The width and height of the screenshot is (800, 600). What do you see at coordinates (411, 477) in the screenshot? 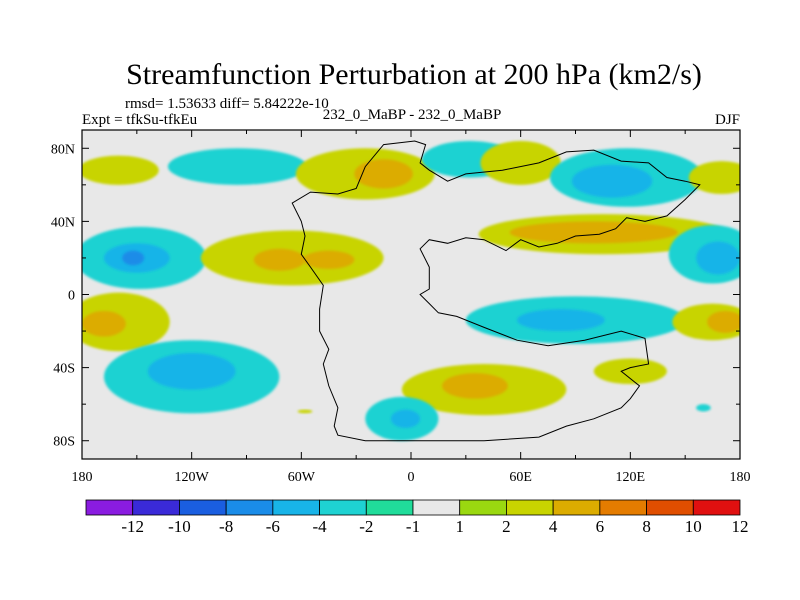
I see `x-tick-label: 0` at bounding box center [411, 477].